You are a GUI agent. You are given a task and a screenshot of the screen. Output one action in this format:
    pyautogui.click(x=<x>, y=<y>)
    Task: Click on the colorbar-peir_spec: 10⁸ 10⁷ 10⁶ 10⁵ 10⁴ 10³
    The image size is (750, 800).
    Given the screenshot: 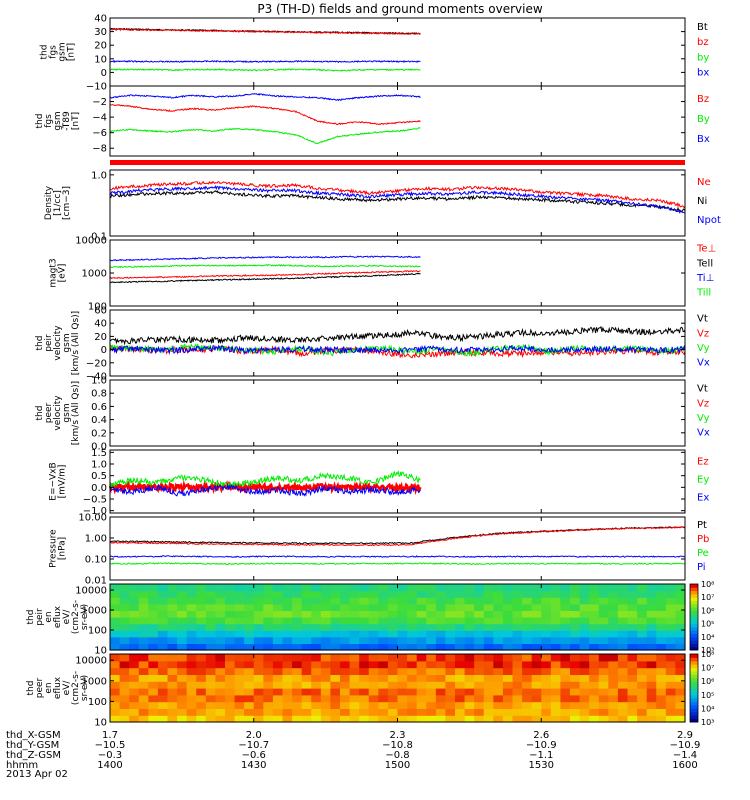 What is the action you would take?
    pyautogui.click(x=701, y=617)
    